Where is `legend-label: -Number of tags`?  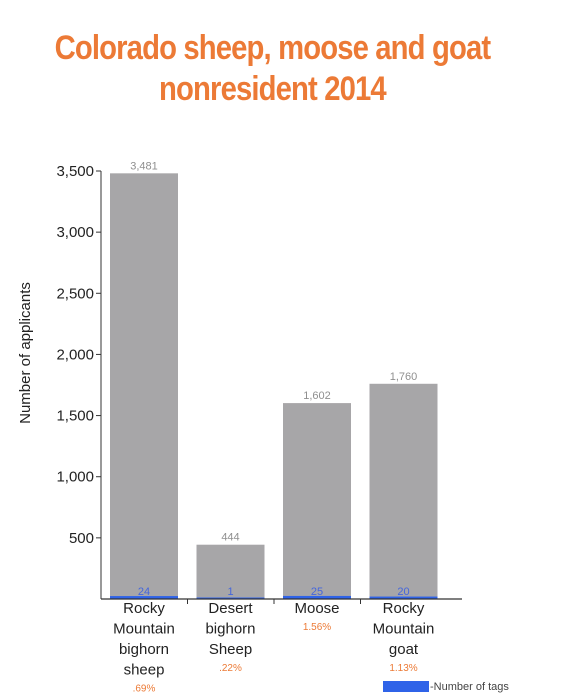
legend-label: -Number of tags is located at coordinates (469, 687).